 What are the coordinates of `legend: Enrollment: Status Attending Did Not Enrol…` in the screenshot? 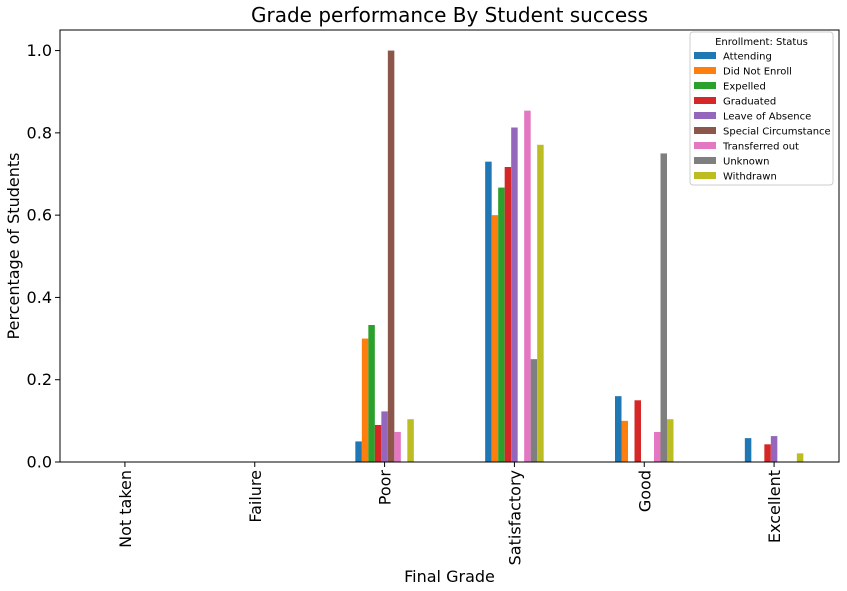 It's located at (761, 108).